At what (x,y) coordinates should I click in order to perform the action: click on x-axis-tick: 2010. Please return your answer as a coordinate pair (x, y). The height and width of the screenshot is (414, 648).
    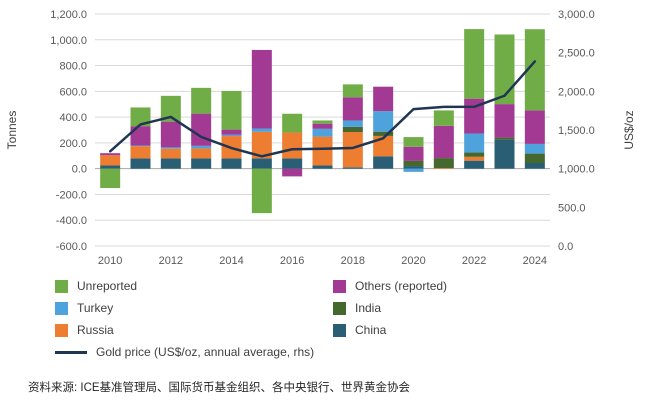
    Looking at the image, I should click on (110, 261).